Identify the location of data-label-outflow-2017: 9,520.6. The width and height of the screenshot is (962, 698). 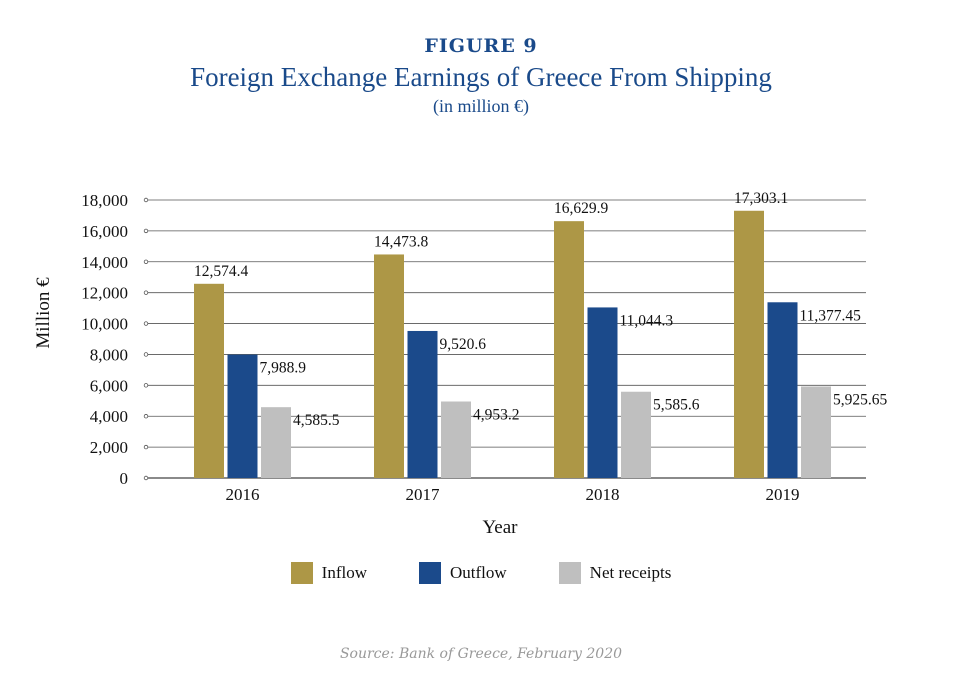
(463, 344).